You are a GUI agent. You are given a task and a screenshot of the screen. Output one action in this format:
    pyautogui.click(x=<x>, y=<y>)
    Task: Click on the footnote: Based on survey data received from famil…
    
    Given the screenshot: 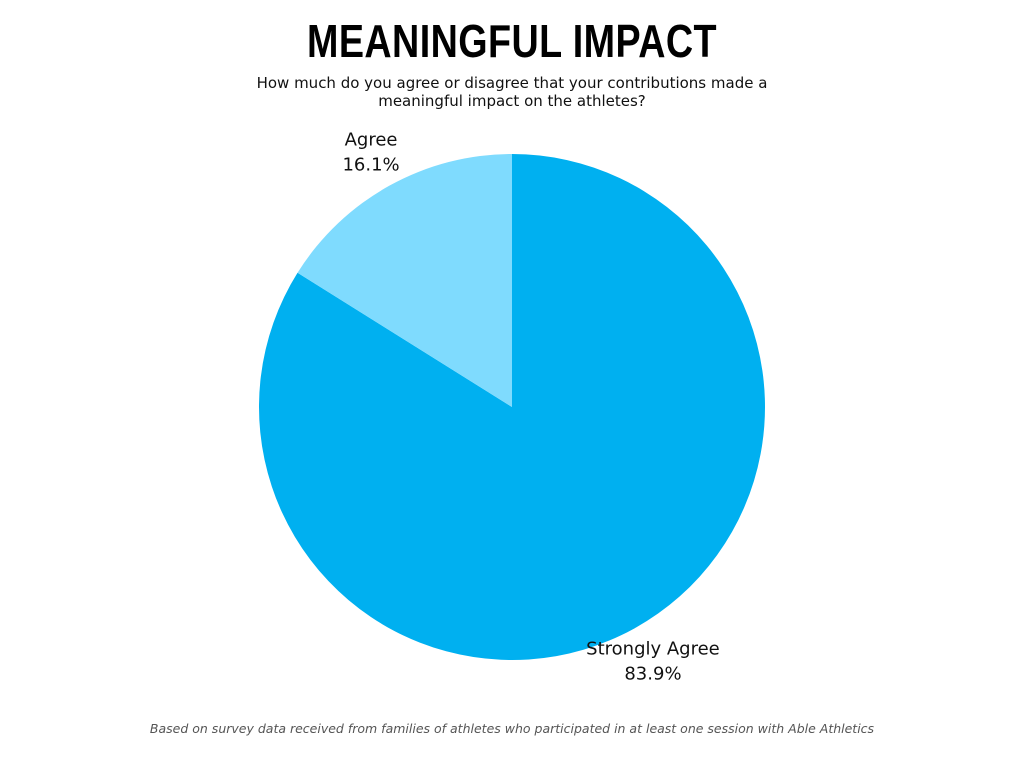 What is the action you would take?
    pyautogui.click(x=512, y=728)
    